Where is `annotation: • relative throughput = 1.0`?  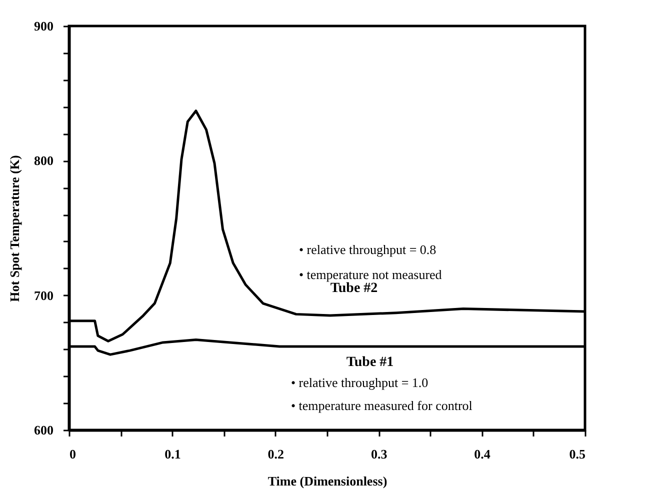
annotation: • relative throughput = 1.0 is located at coordinates (359, 382).